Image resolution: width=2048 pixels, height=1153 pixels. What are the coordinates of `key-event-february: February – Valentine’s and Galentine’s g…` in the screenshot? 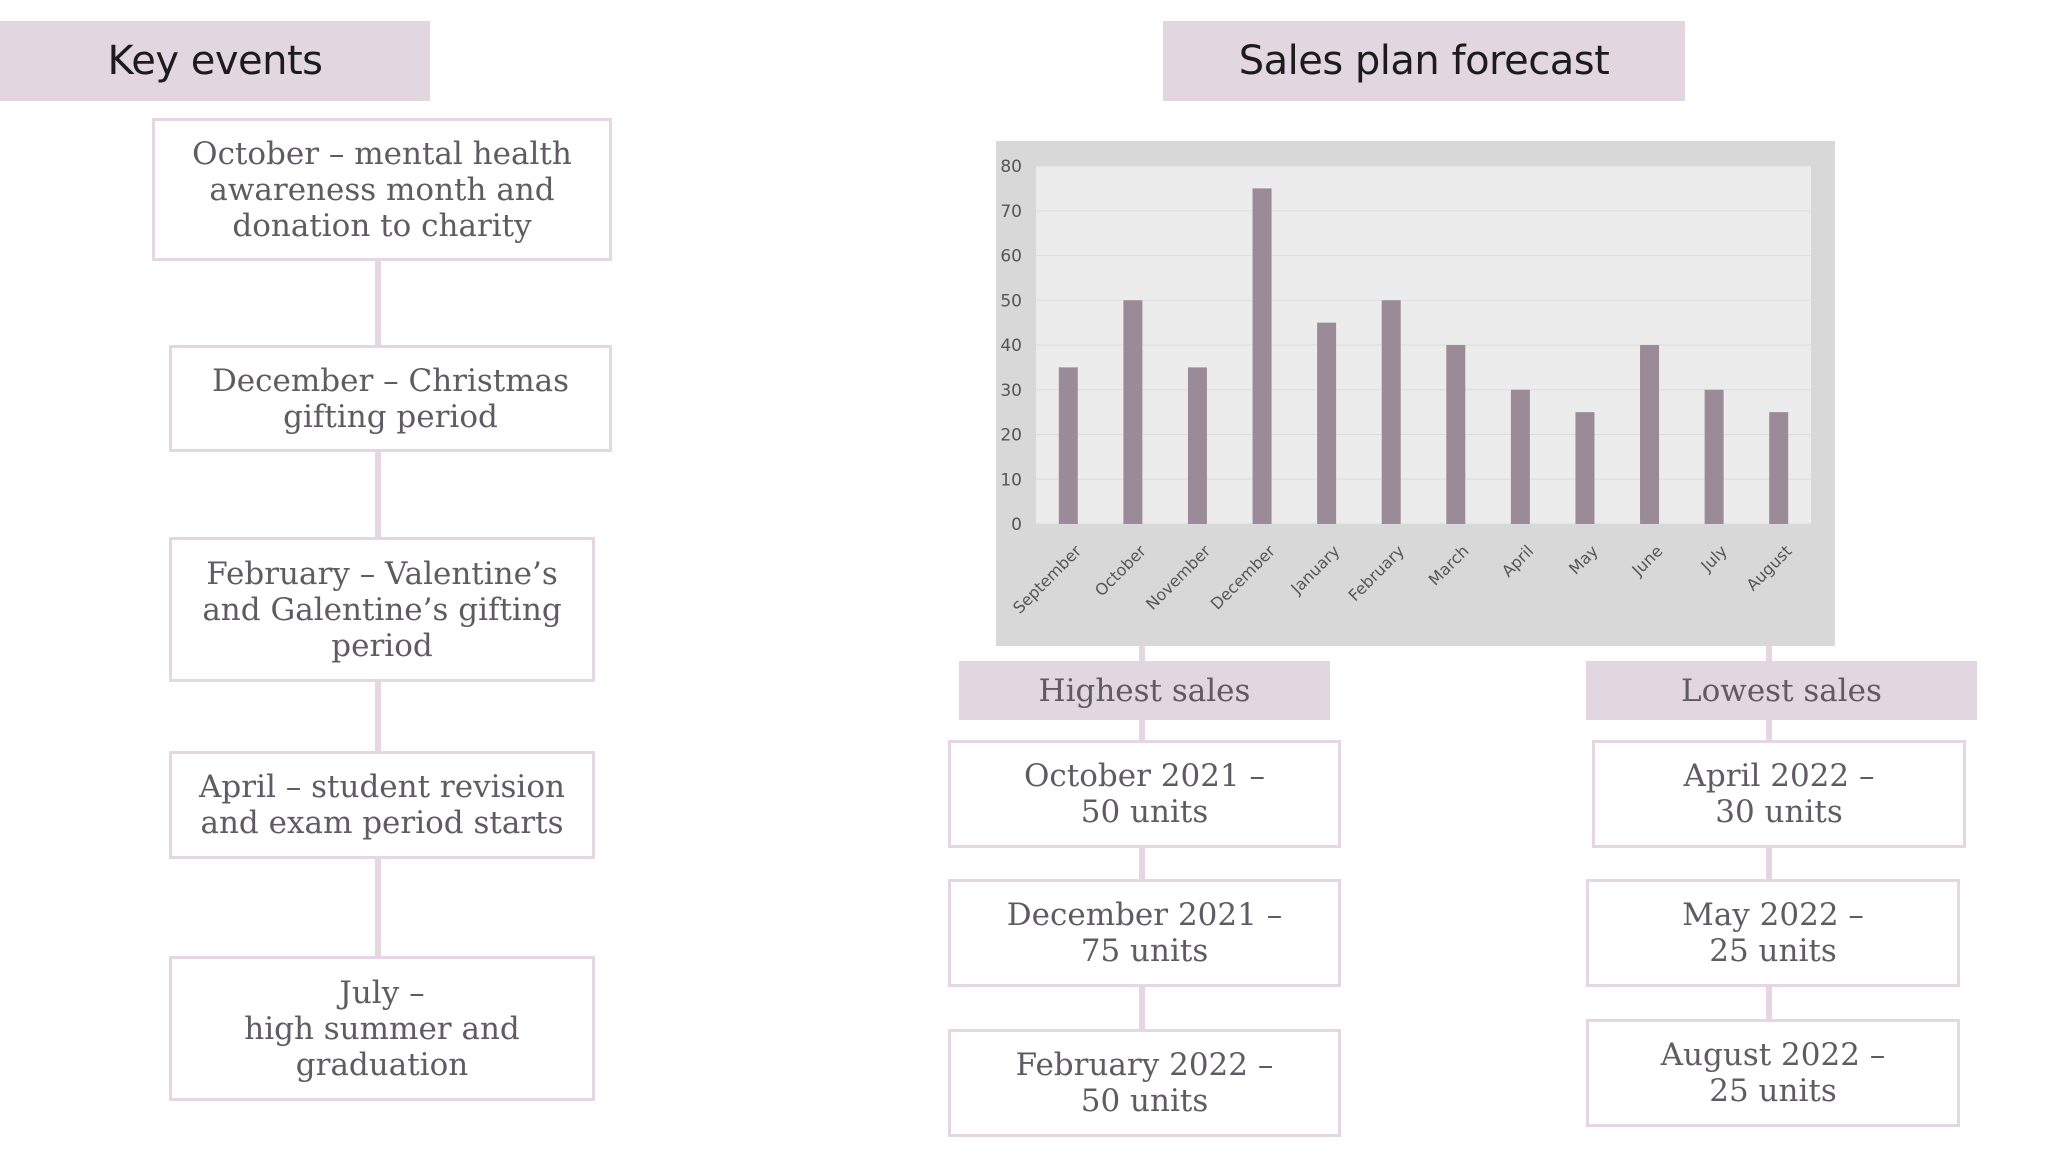 It's located at (382, 609).